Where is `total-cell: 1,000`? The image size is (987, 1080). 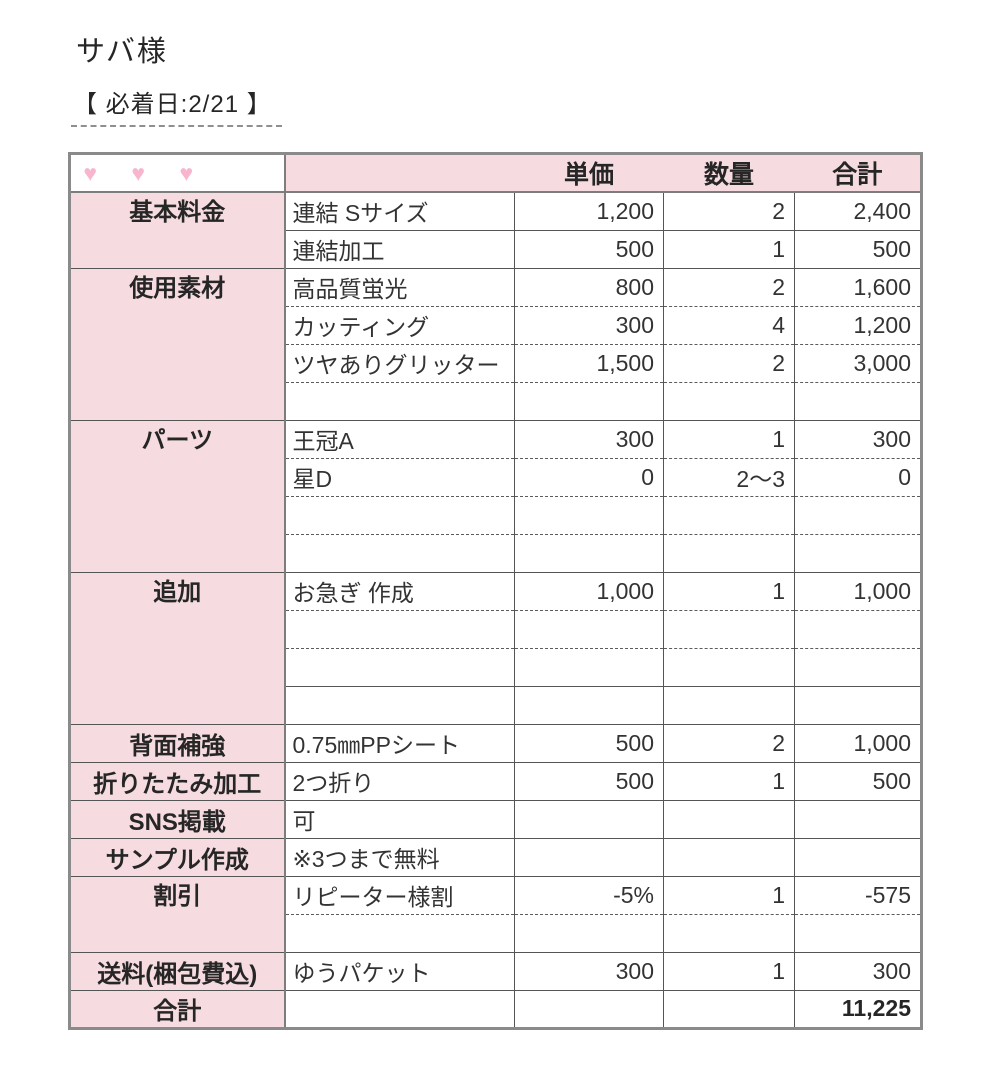
total-cell: 1,000 is located at coordinates (858, 590).